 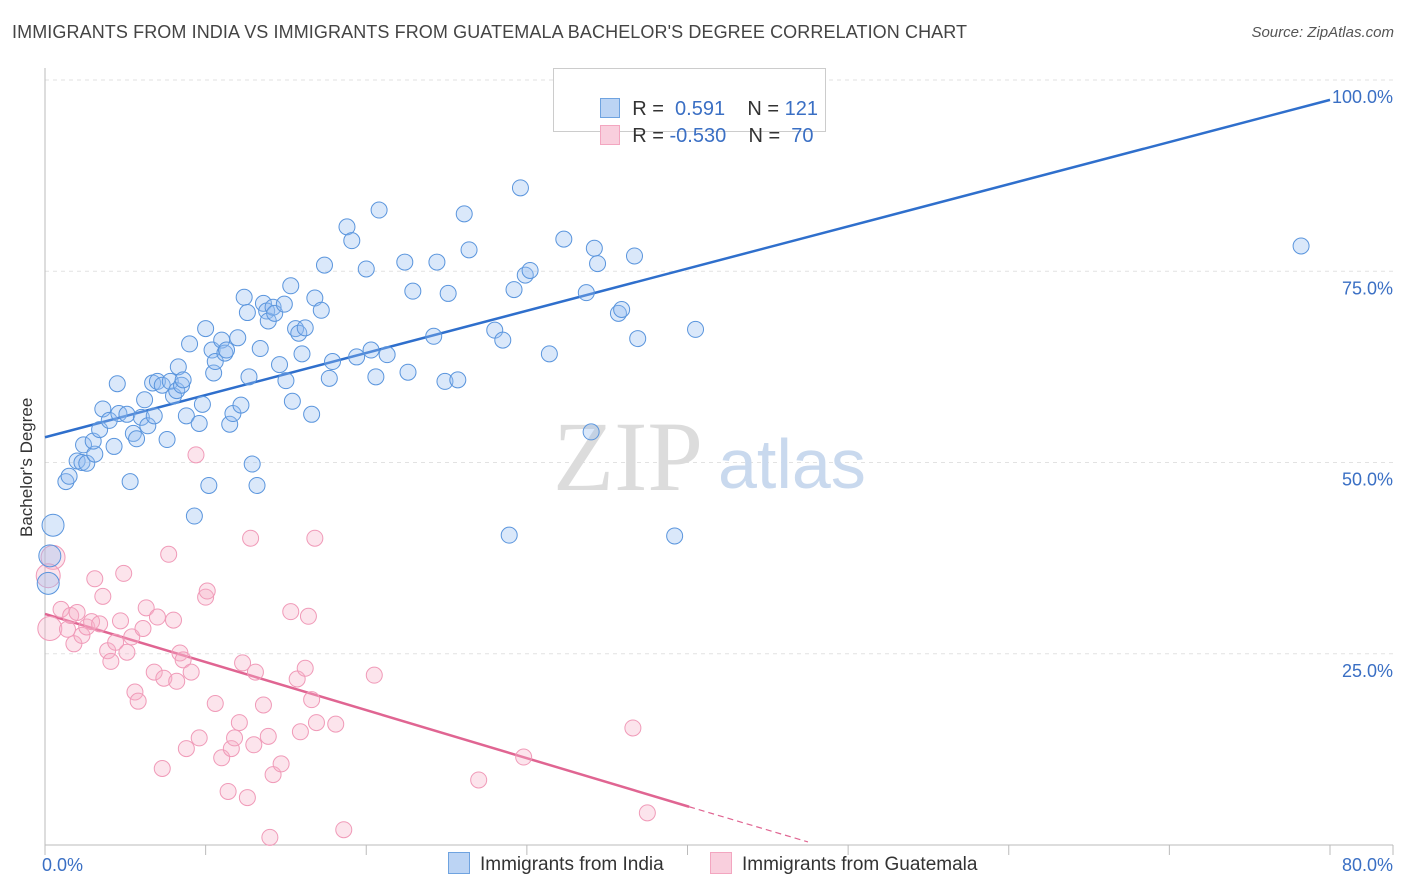 What do you see at coordinates (698, 109) in the screenshot?
I see `legend-row-india: R = 0.591 N = 121` at bounding box center [698, 109].